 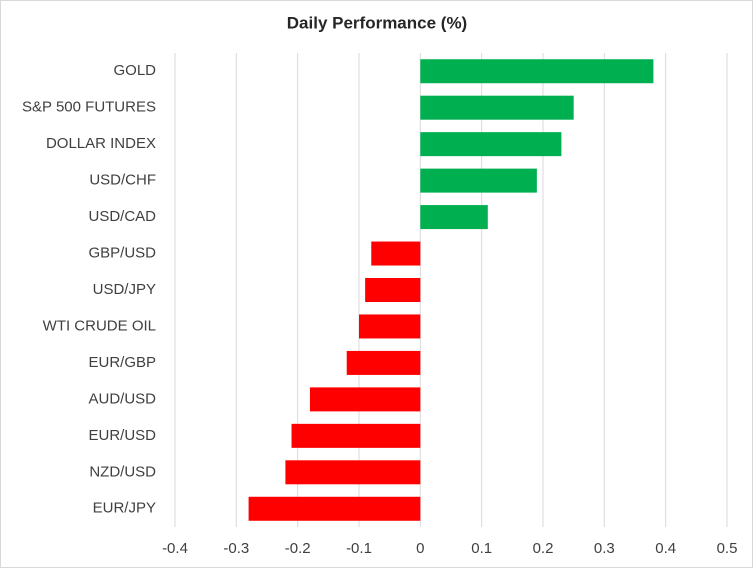 I want to click on chart-title: Daily Performance (%), so click(x=377, y=22).